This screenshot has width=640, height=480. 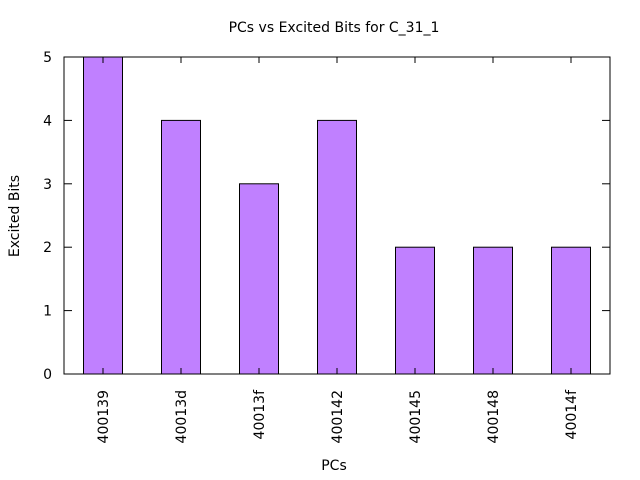 What do you see at coordinates (182, 416) in the screenshot?
I see `x-tick-label-40013d: 40013d` at bounding box center [182, 416].